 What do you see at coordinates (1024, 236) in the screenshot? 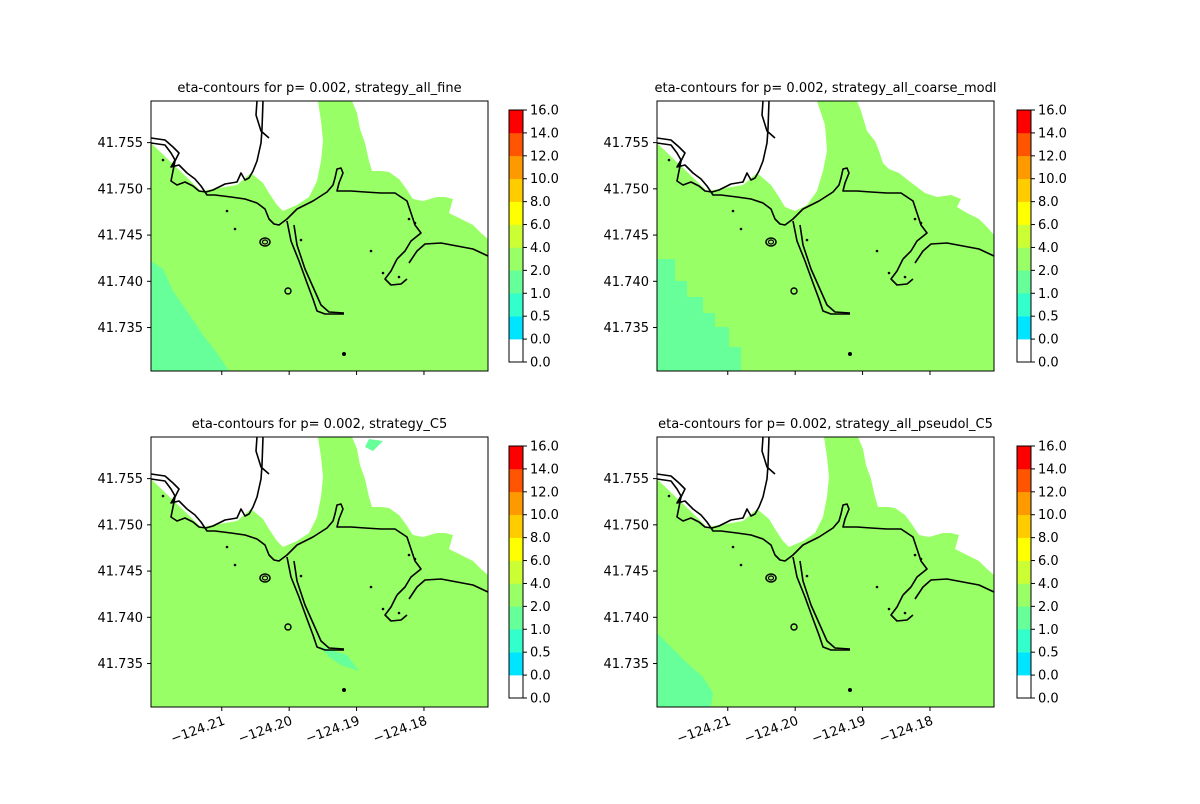
I see `colorbar-frame` at bounding box center [1024, 236].